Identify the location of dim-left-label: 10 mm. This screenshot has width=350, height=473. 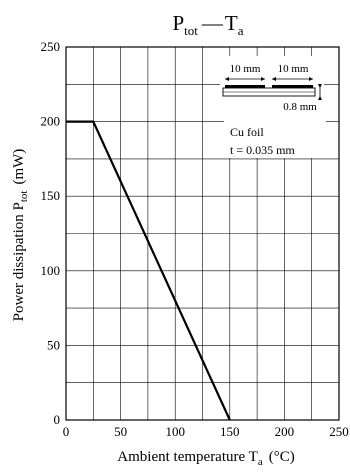
(245, 69).